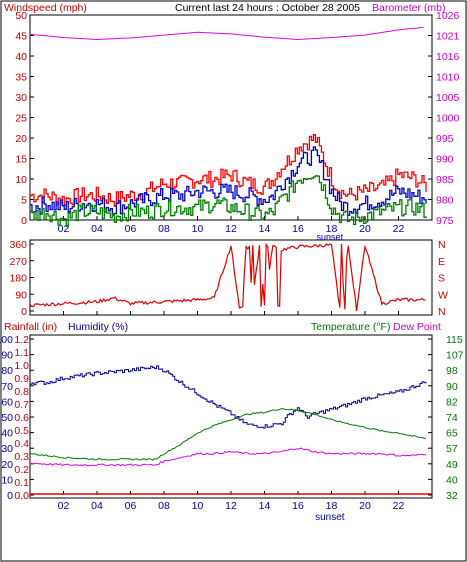  I want to click on dir-y-tick-label: 270, so click(18, 262).